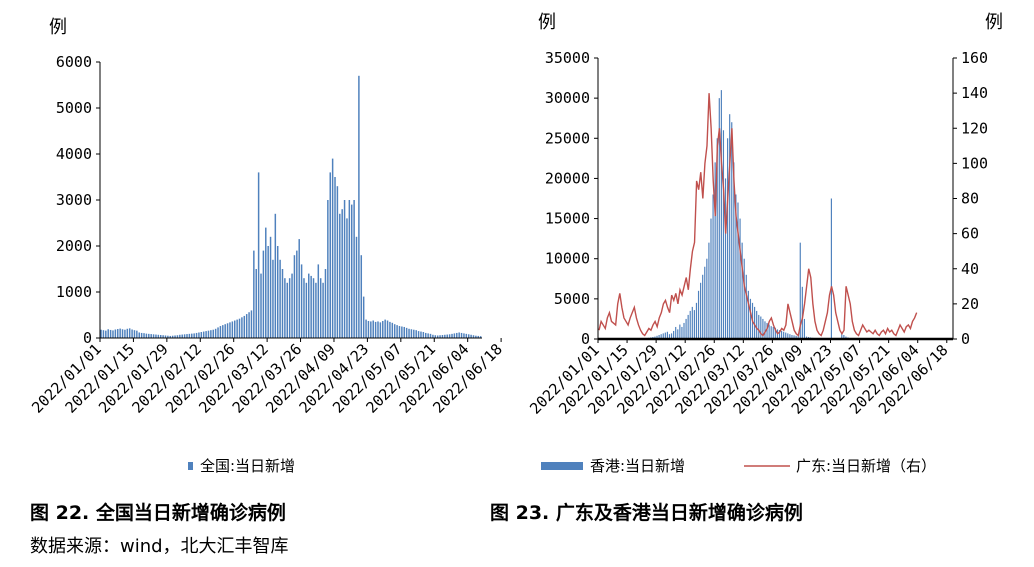 Image resolution: width=1034 pixels, height=567 pixels. What do you see at coordinates (637, 466) in the screenshot?
I see `legend-label-hongkong: 香港:当日新增` at bounding box center [637, 466].